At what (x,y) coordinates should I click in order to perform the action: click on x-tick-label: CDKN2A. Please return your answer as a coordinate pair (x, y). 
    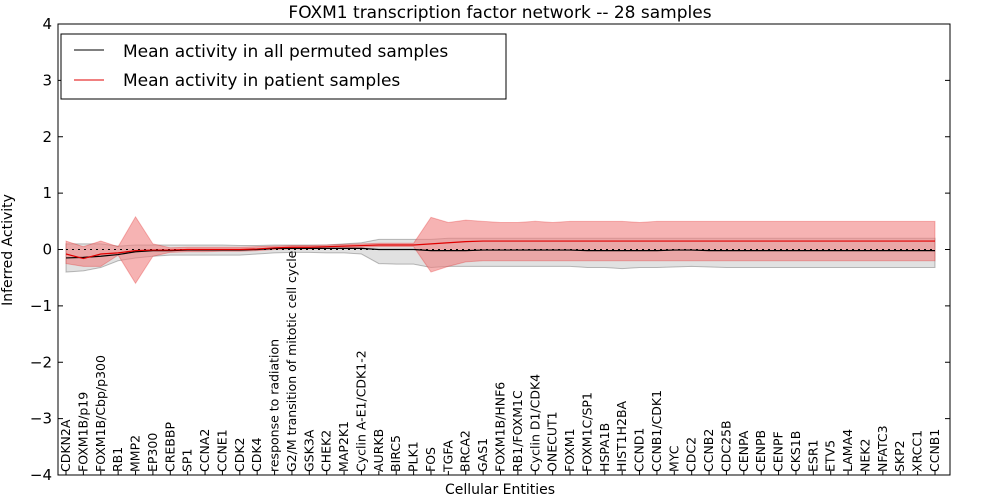
    Looking at the image, I should click on (65, 445).